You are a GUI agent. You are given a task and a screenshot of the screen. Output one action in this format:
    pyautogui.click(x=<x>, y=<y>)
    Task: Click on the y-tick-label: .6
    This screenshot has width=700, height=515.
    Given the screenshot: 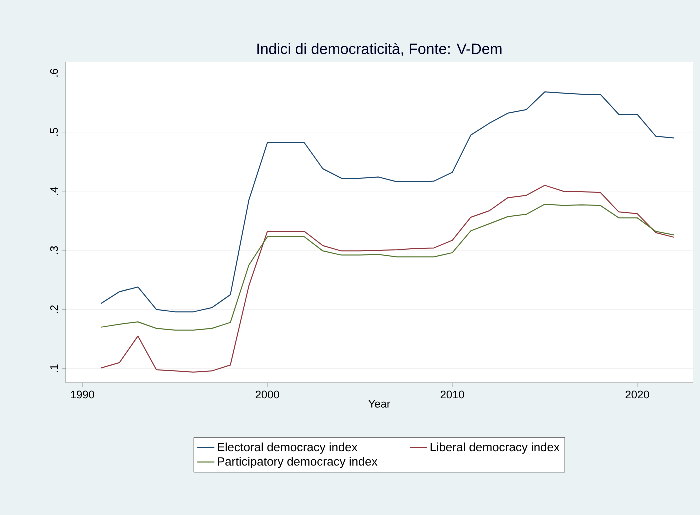 What is the action you would take?
    pyautogui.click(x=54, y=73)
    